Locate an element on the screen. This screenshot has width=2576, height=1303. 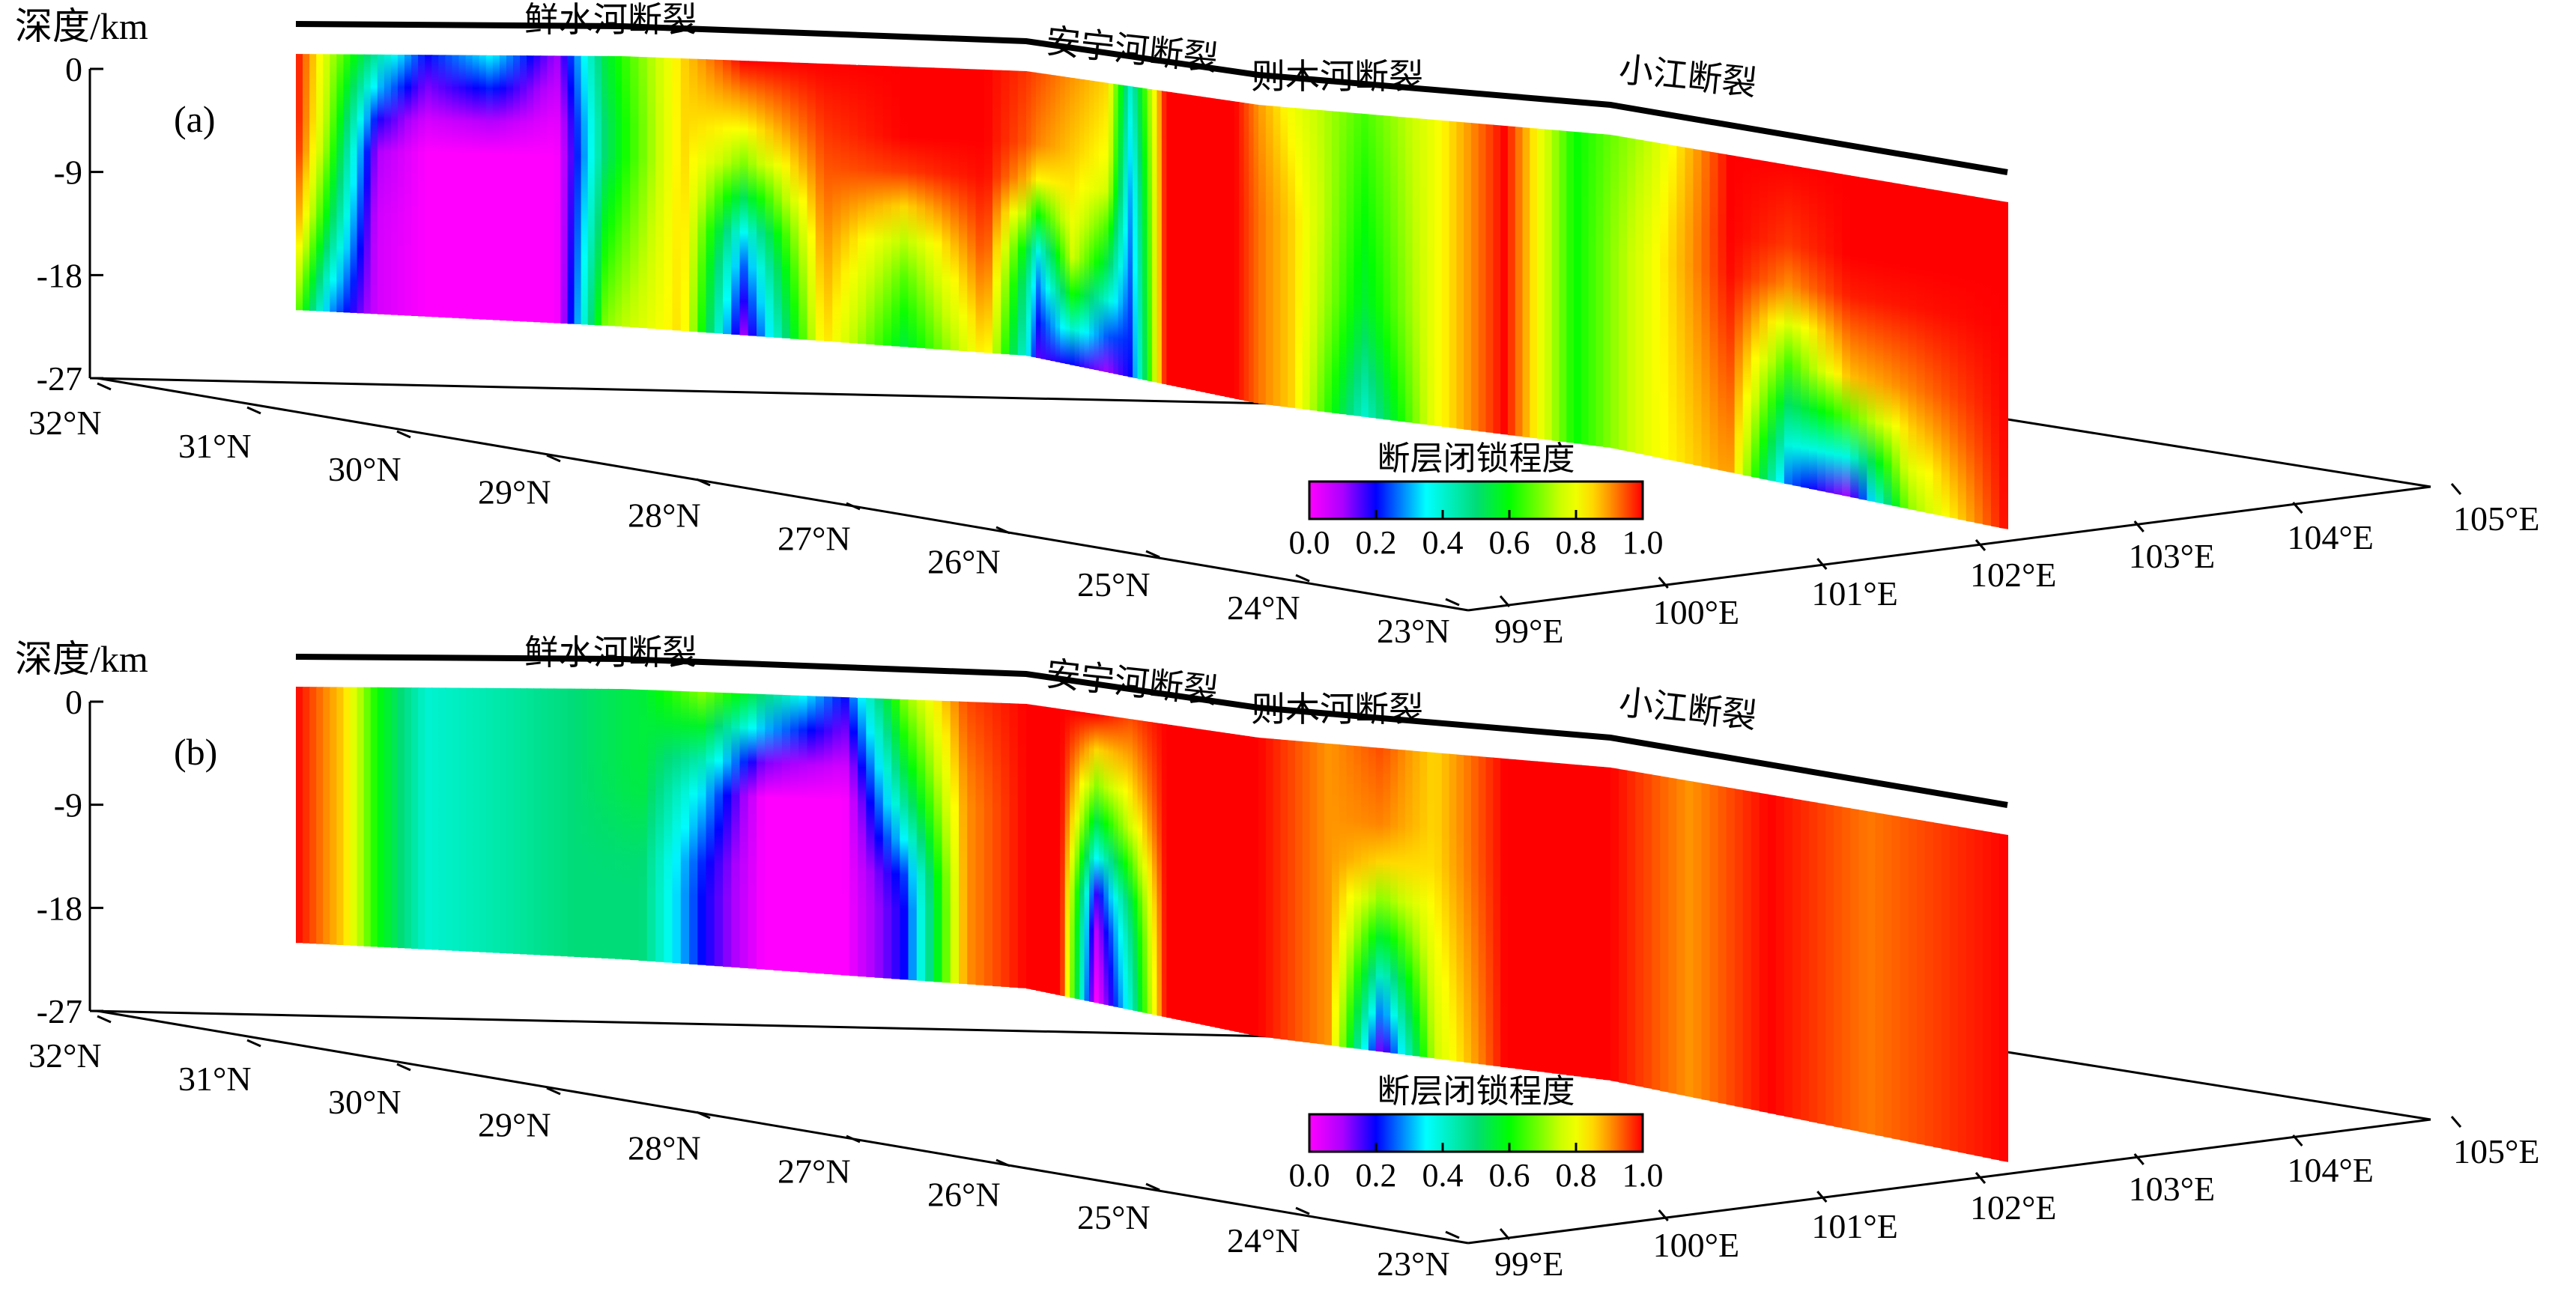
fault-label: 鲜水河断裂 is located at coordinates (610, 653).